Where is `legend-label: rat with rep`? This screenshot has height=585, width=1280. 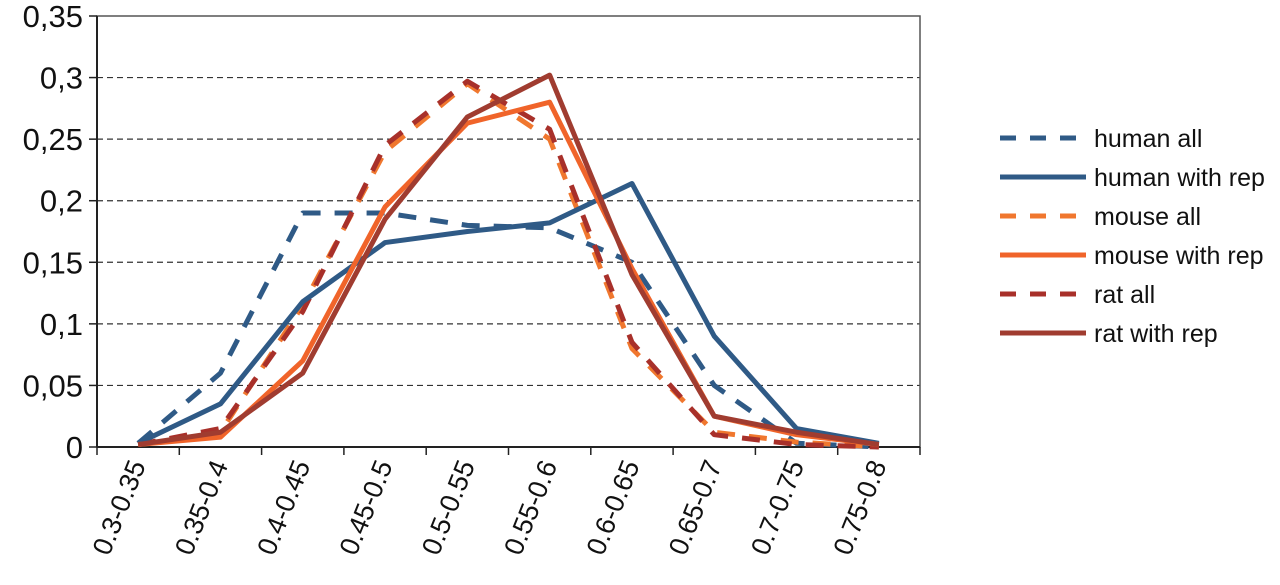 legend-label: rat with rep is located at coordinates (1156, 334).